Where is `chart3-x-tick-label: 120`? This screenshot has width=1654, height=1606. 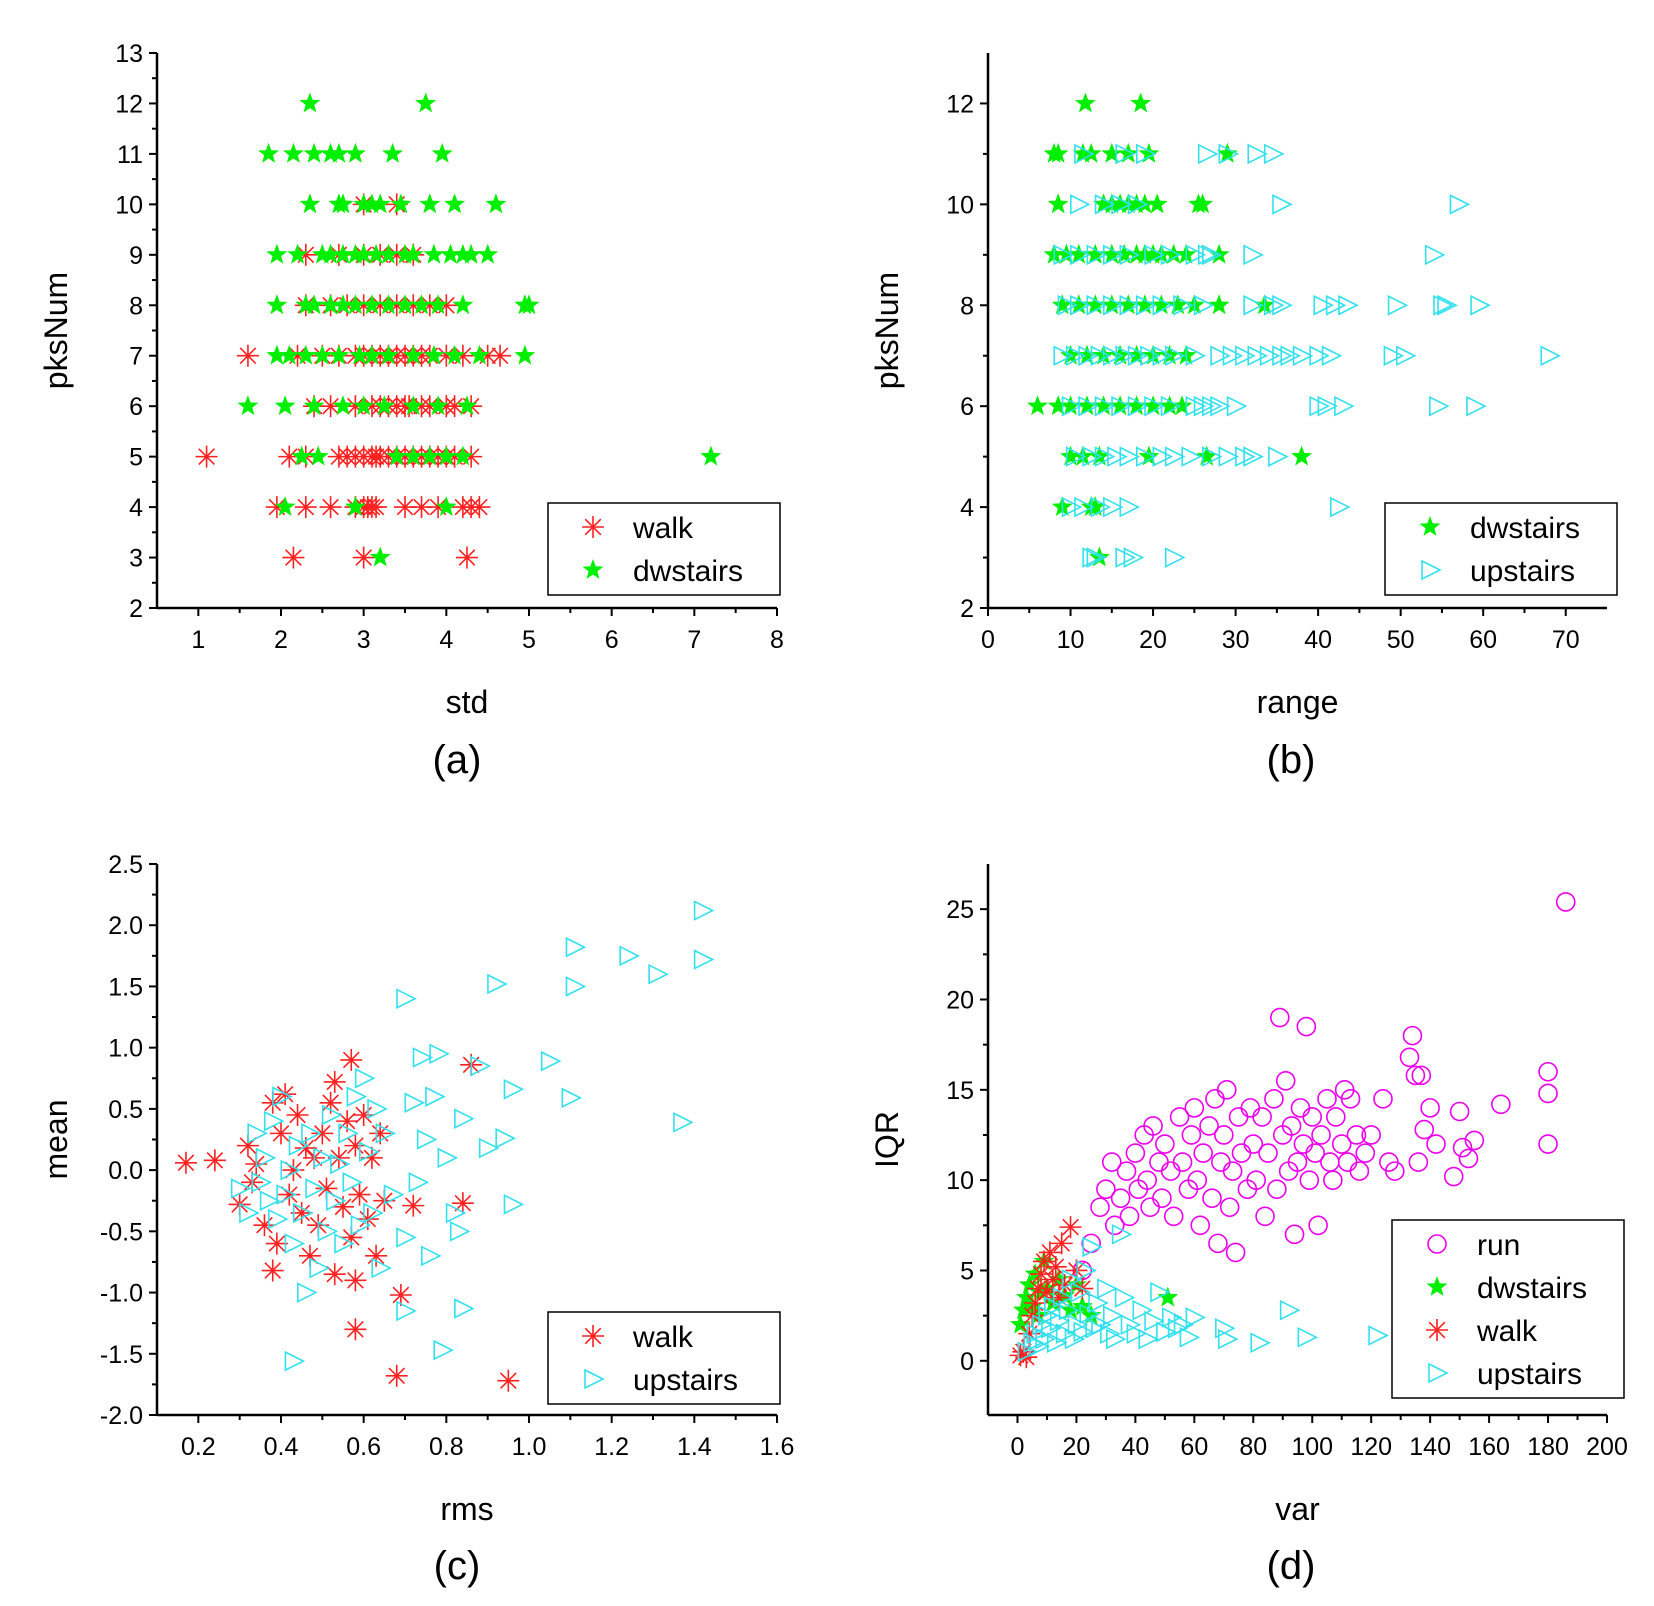
chart3-x-tick-label: 120 is located at coordinates (1371, 1447).